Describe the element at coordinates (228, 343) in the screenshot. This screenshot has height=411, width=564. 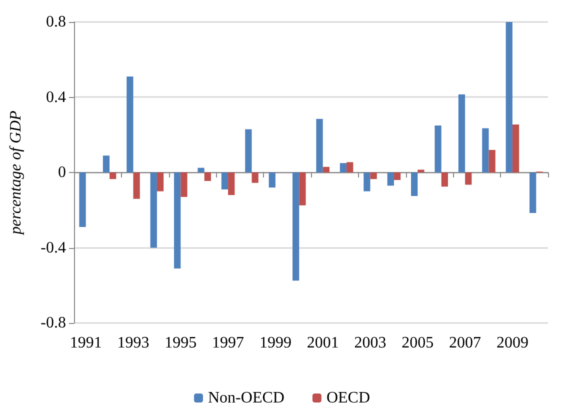
I see `x-tick-label: 1997` at that location.